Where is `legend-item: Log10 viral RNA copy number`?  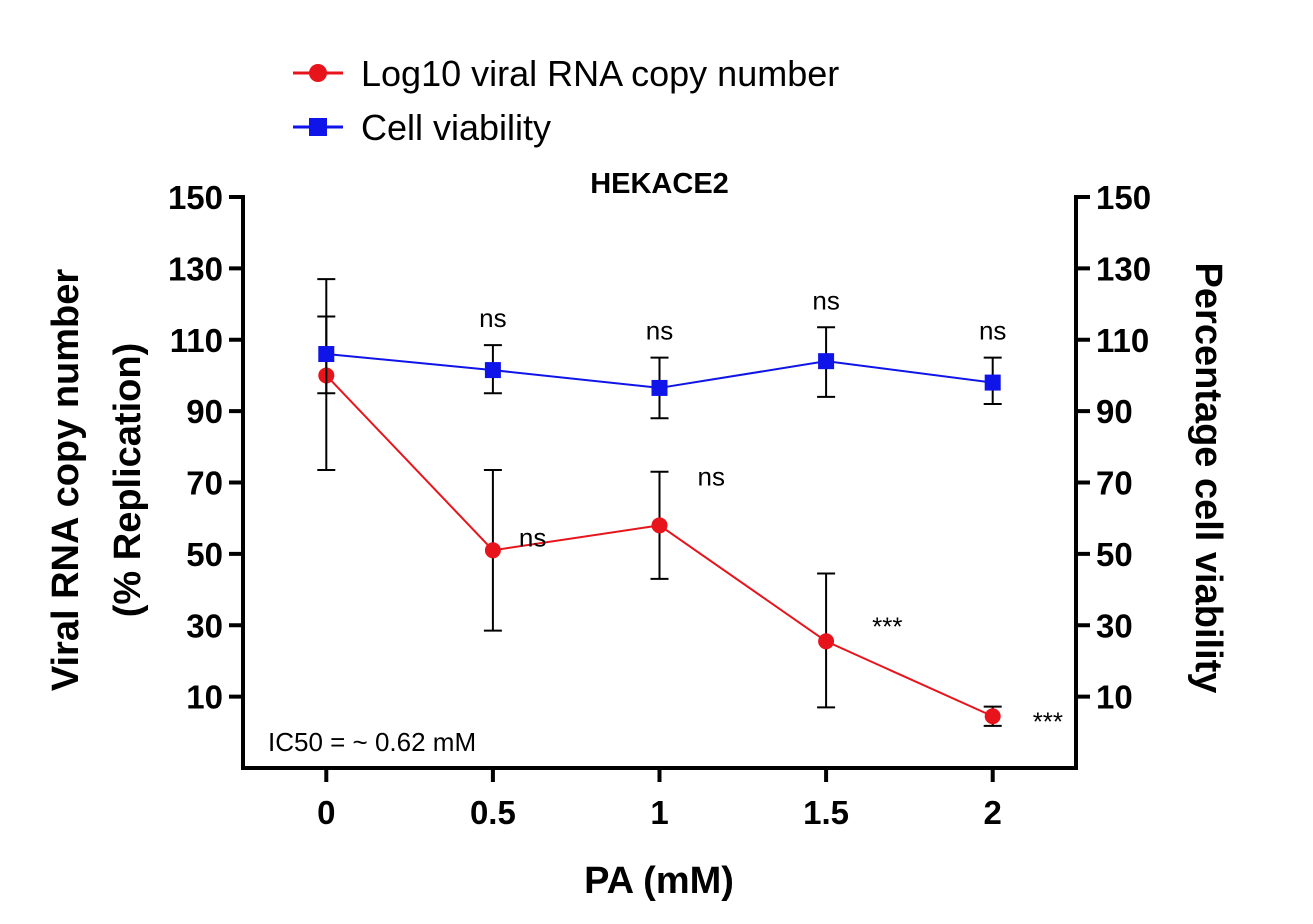
legend-item: Log10 viral RNA copy number is located at coordinates (566, 73).